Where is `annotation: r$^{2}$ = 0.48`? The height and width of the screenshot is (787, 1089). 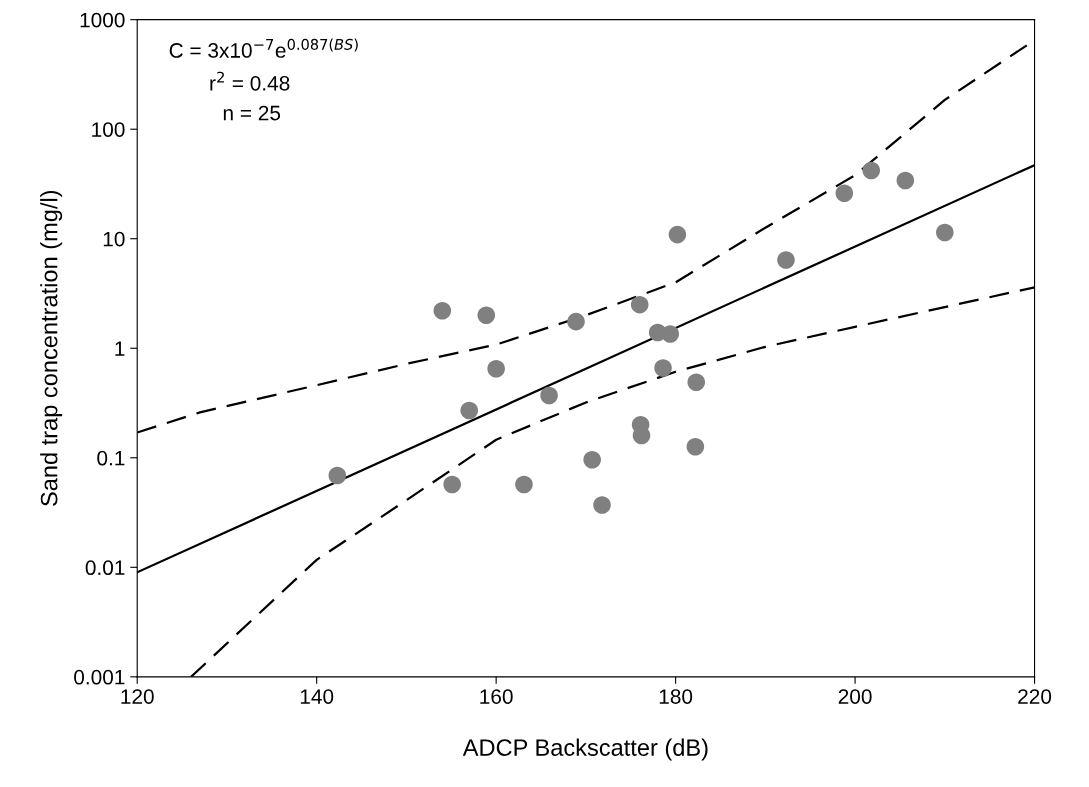 annotation: r$^{2}$ = 0.48 is located at coordinates (250, 81).